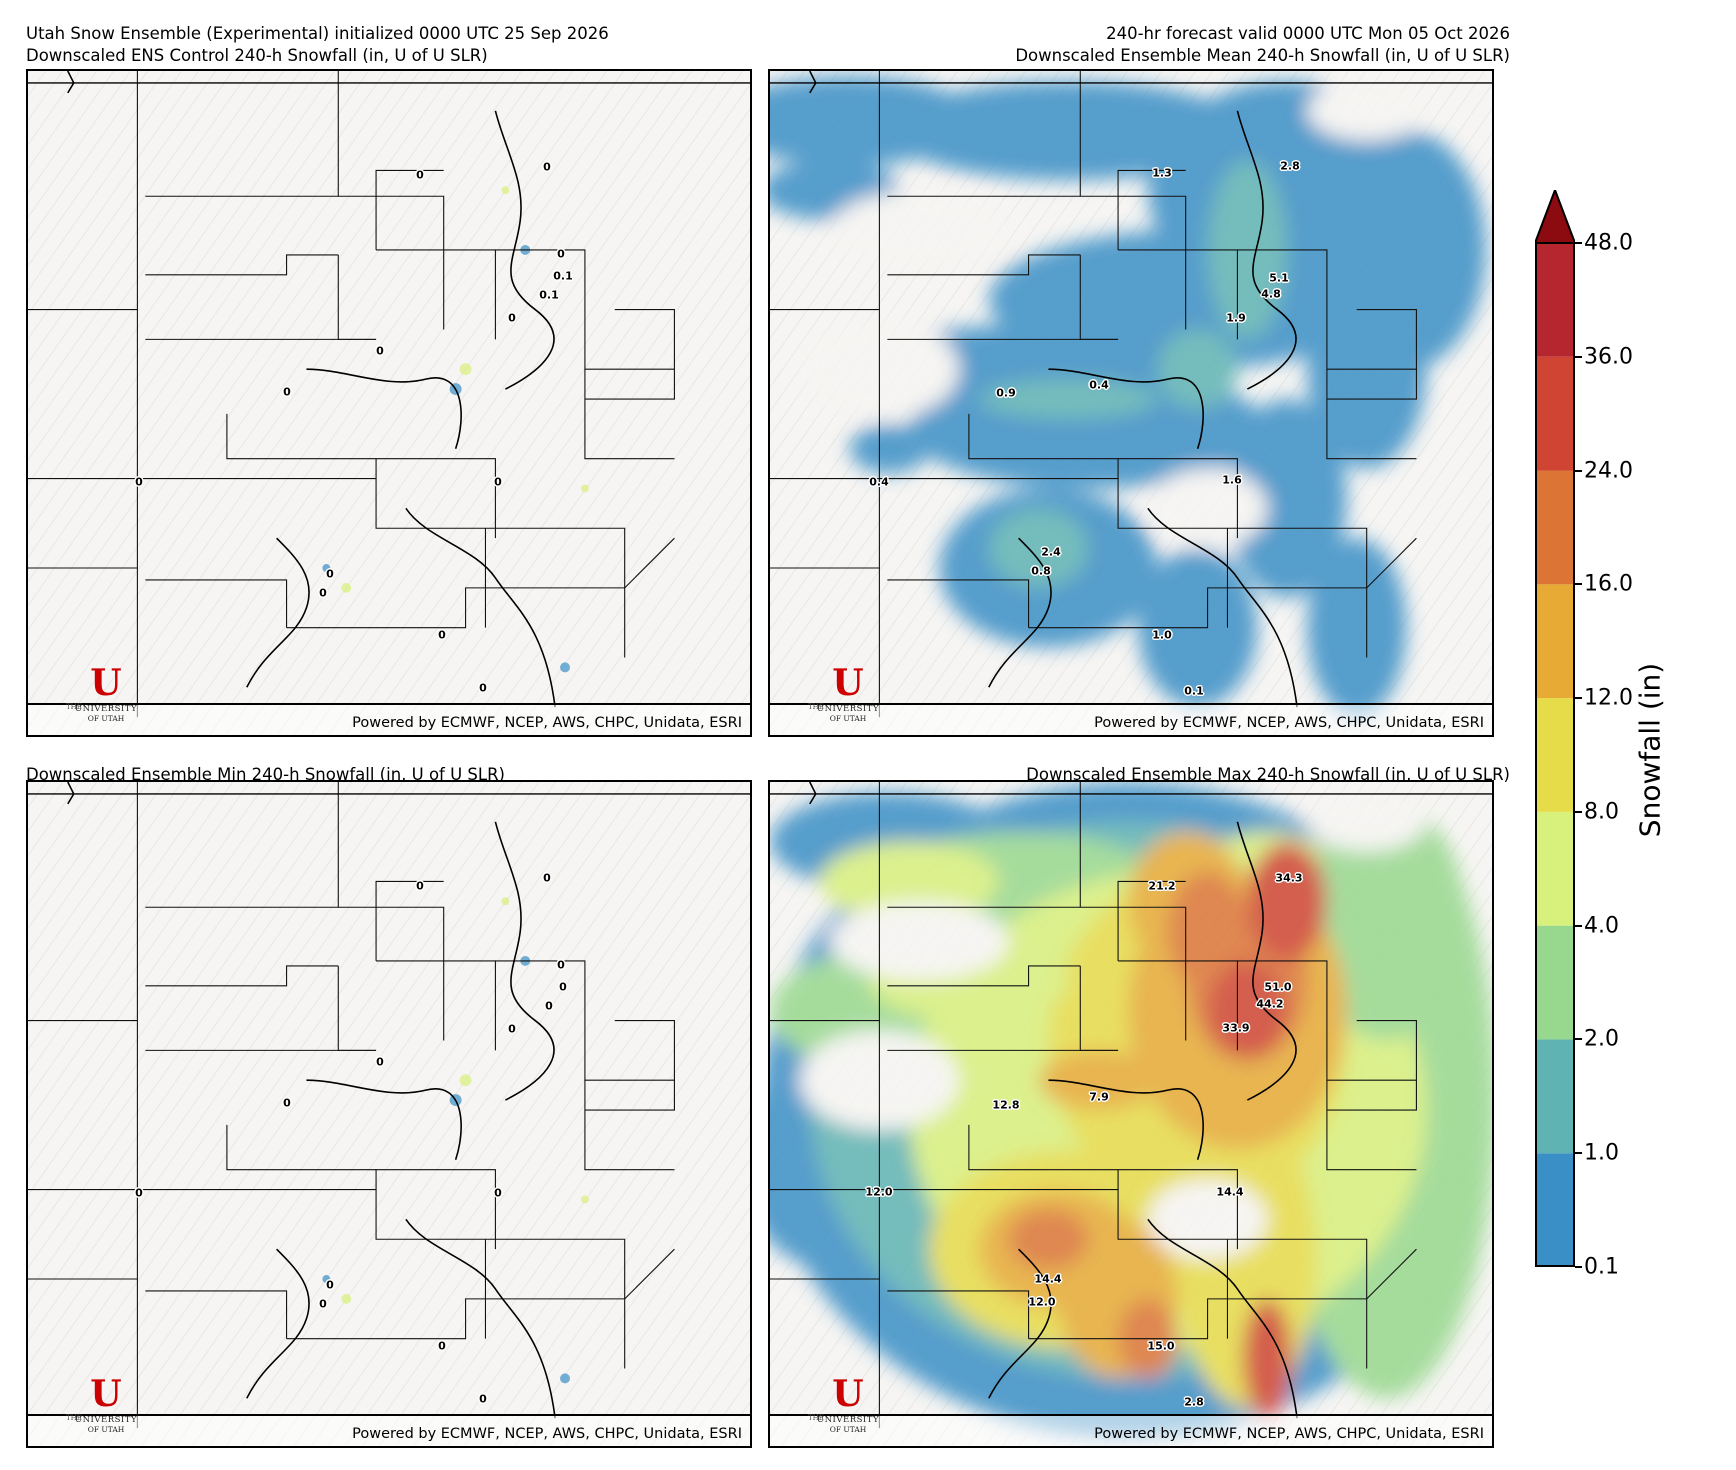  I want to click on colorbar-tick-label: 24.0, so click(1608, 471).